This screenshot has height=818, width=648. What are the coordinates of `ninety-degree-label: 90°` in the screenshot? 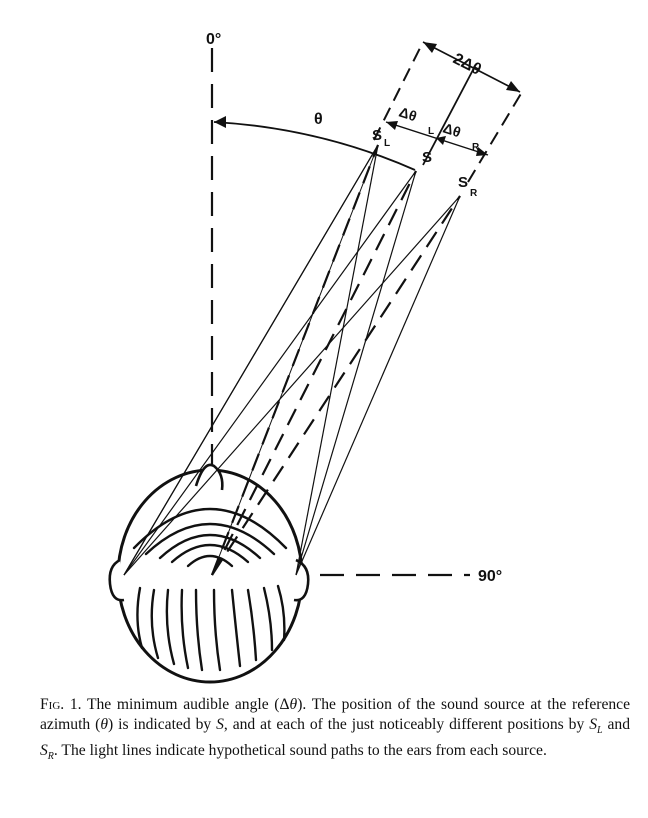 It's located at (490, 576).